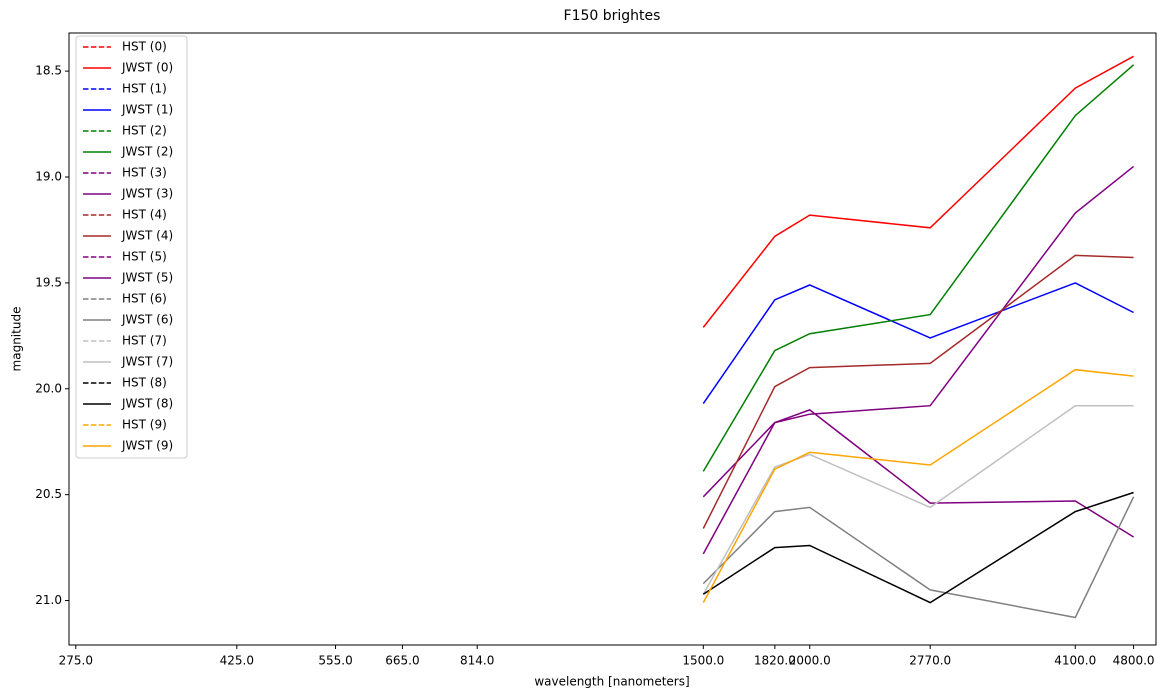 This screenshot has width=1168, height=699. I want to click on x-tick-label: 4100.0, so click(1075, 661).